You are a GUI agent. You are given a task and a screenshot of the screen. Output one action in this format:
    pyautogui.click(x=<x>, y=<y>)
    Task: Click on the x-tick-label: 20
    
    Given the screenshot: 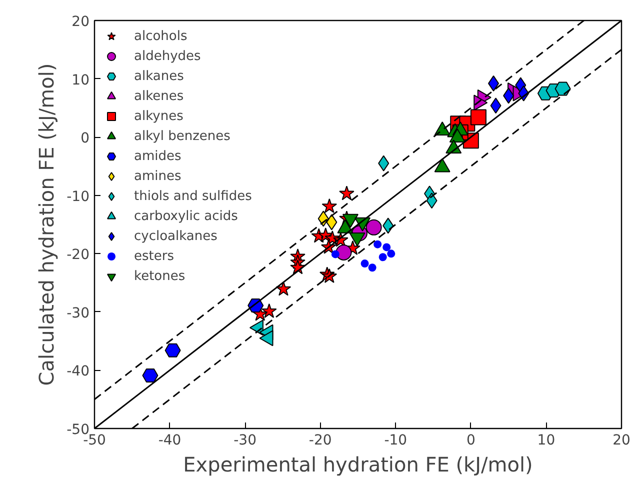 What is the action you would take?
    pyautogui.click(x=621, y=440)
    